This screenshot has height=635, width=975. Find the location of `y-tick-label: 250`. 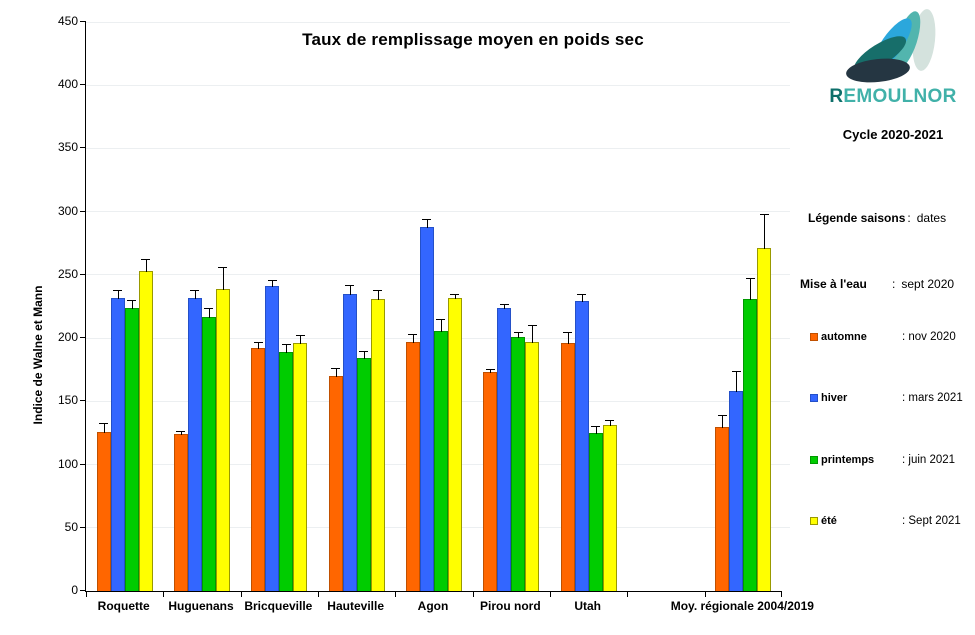

y-tick-label: 250 is located at coordinates (67, 273).